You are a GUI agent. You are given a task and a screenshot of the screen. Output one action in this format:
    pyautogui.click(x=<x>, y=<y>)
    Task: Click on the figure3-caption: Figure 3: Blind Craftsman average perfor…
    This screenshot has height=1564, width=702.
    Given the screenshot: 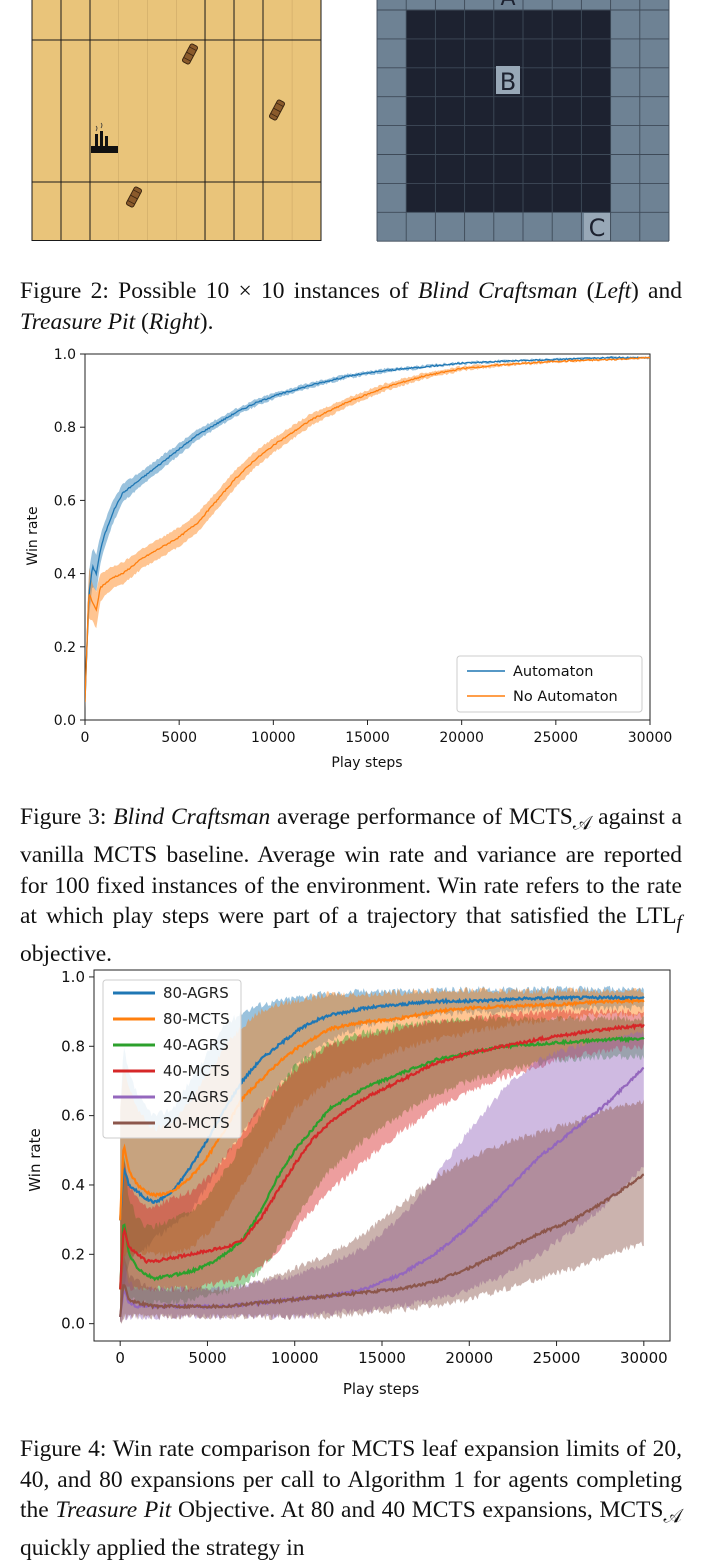 What is the action you would take?
    pyautogui.click(x=351, y=886)
    